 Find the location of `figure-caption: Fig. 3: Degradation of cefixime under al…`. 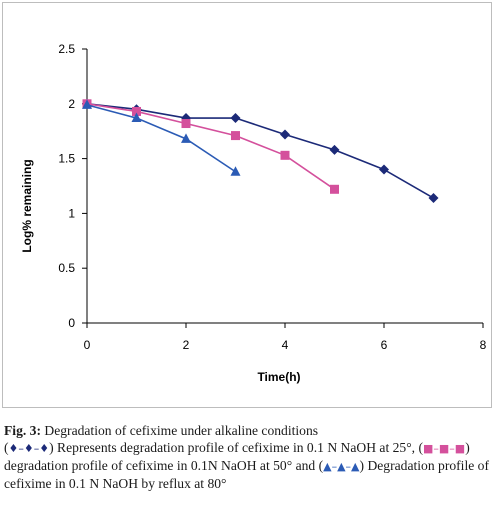

figure-caption: Fig. 3: Degradation of cefixime under al… is located at coordinates (250, 457).